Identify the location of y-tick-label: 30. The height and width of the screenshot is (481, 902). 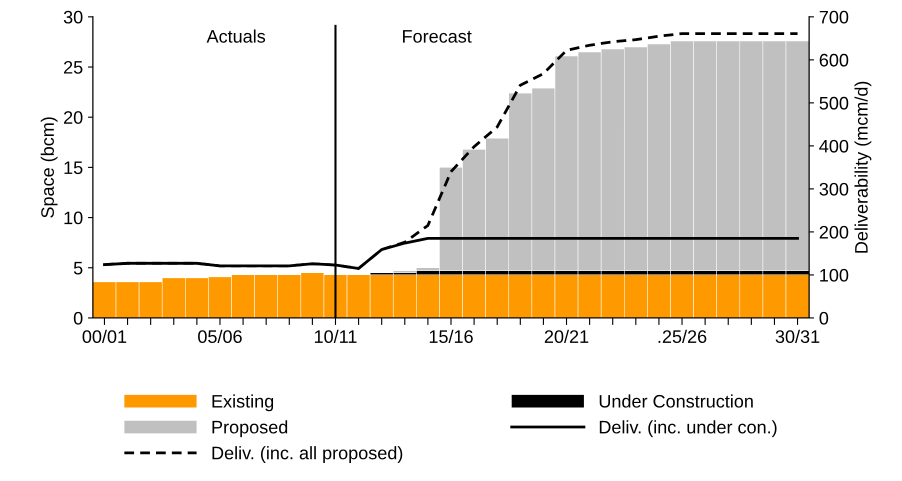
(73, 17).